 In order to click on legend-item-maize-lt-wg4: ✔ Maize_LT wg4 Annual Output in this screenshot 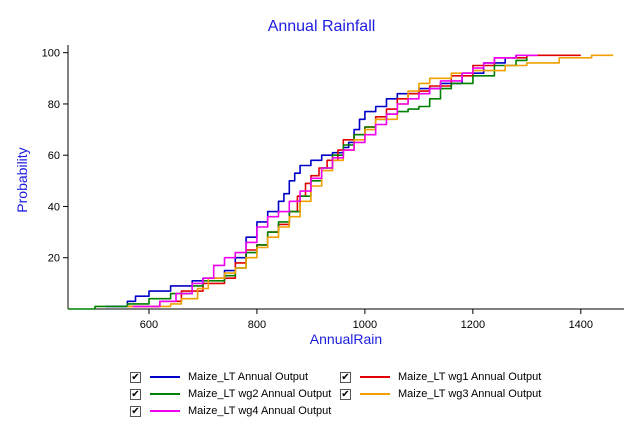, I will do `click(230, 411)`.